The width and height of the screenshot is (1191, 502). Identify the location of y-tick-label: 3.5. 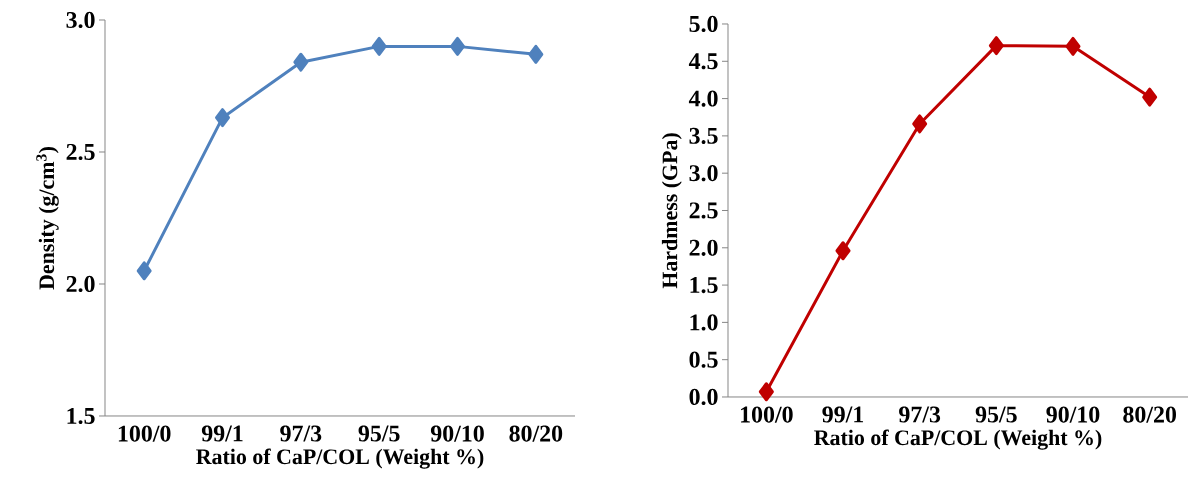
(703, 135).